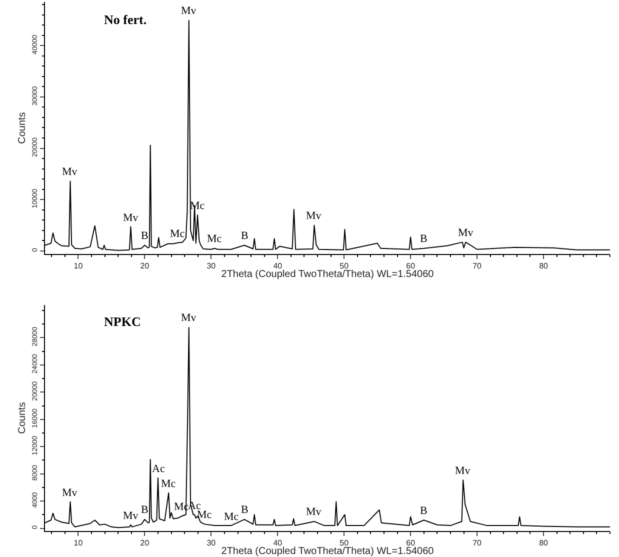 The width and height of the screenshot is (619, 557). I want to click on annotation: Ac, so click(158, 469).